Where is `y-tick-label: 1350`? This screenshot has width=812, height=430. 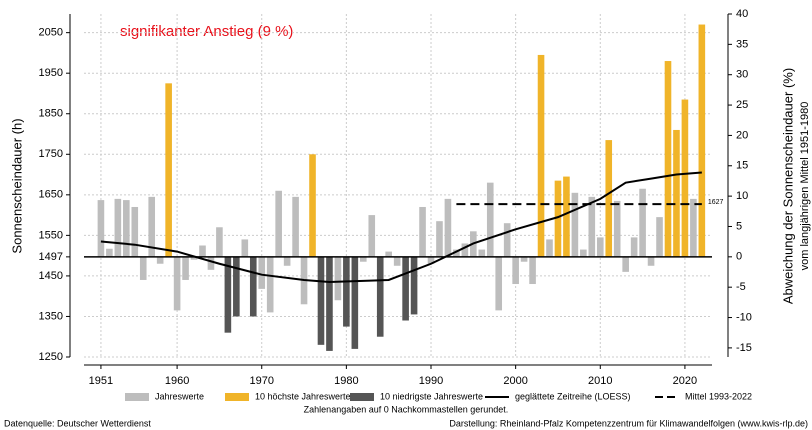
y-tick-label: 1350 is located at coordinates (51, 316).